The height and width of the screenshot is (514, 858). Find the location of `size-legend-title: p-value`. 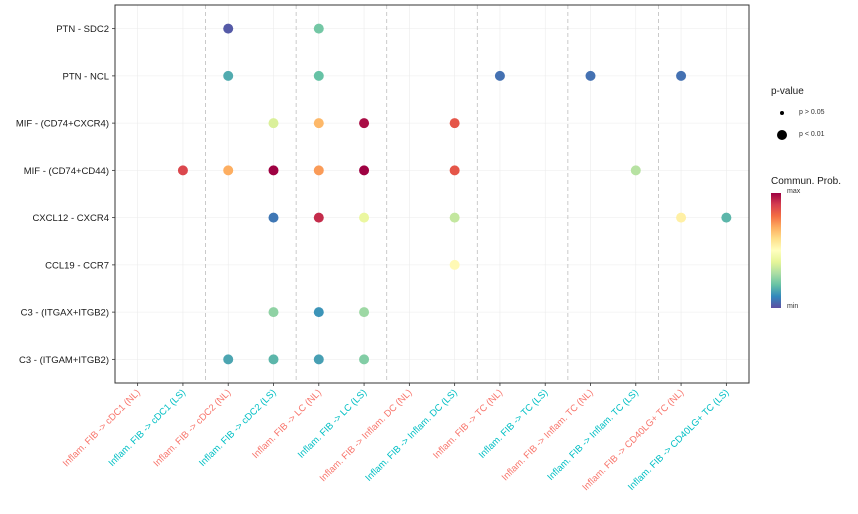

size-legend-title: p-value is located at coordinates (787, 91).